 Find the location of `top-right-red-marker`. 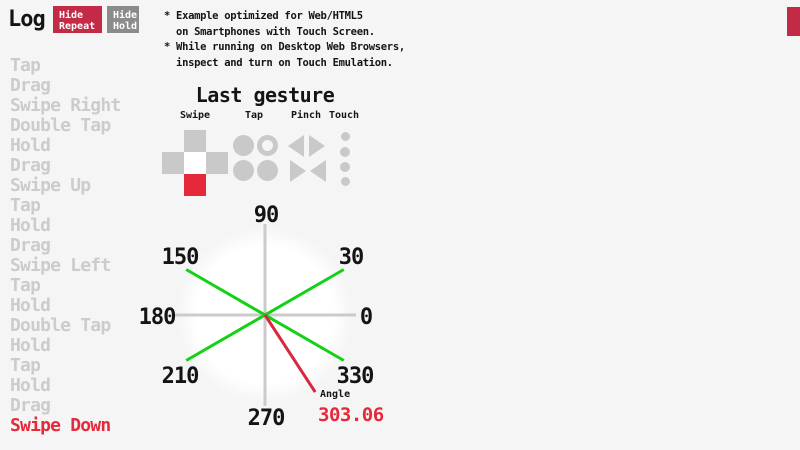

top-right-red-marker is located at coordinates (793, 21).